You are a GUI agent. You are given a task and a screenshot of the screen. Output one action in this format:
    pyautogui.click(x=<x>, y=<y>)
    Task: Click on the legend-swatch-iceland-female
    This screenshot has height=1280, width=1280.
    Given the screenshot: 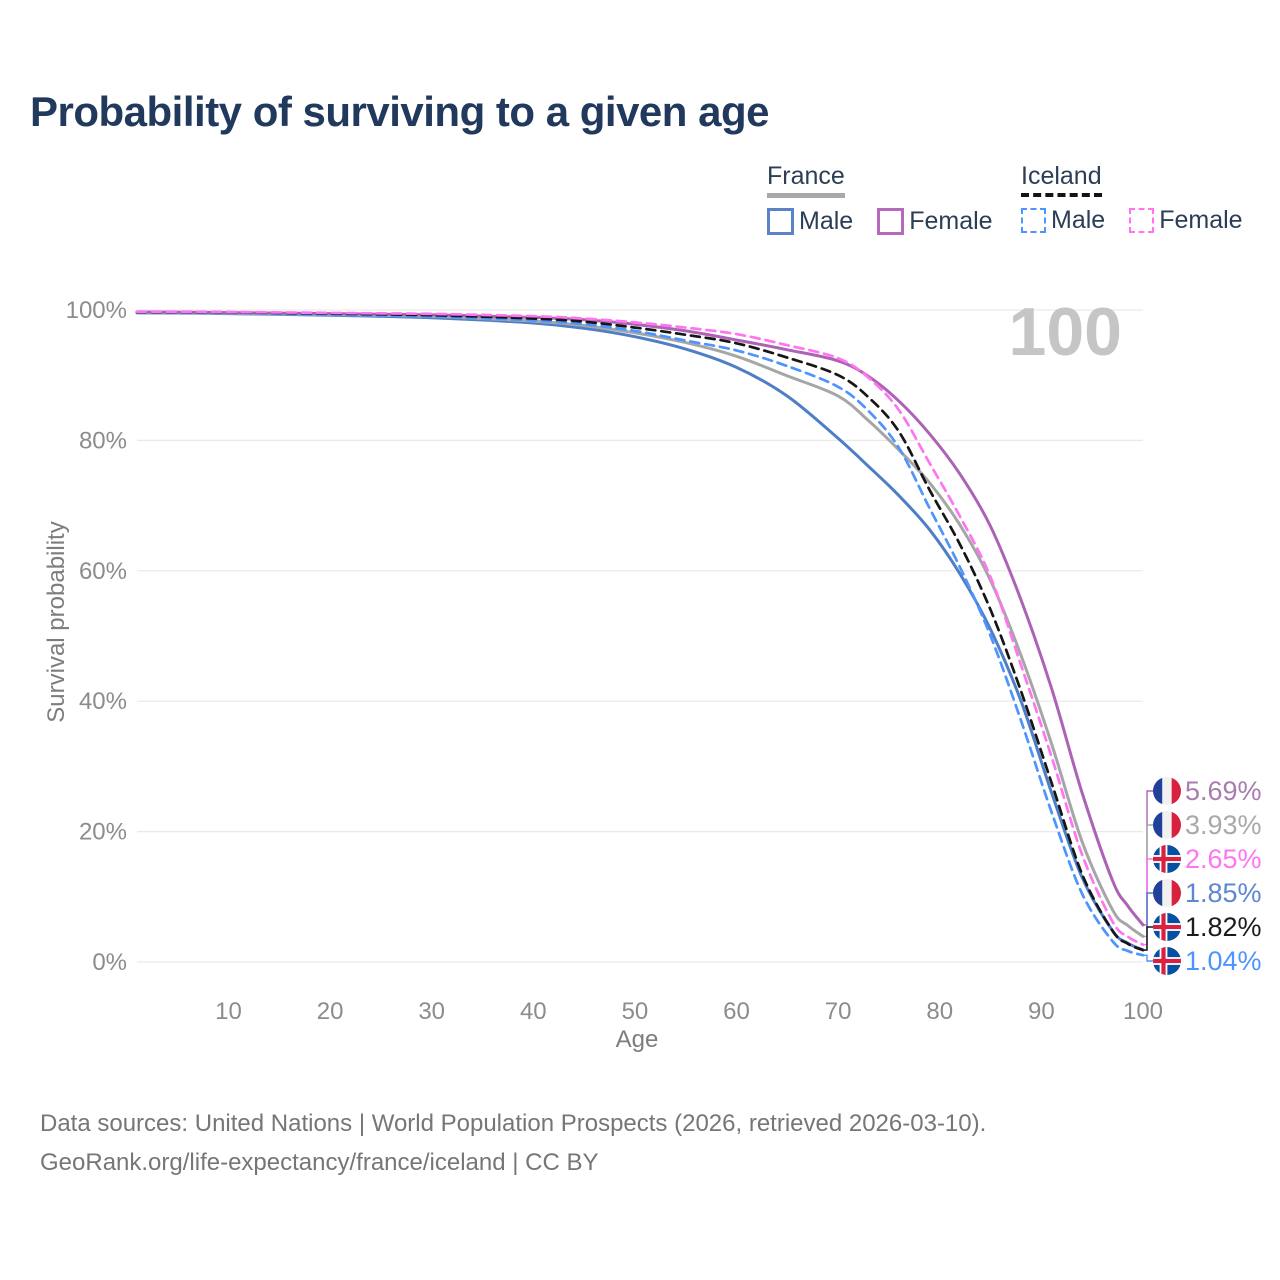 What is the action you would take?
    pyautogui.click(x=1142, y=220)
    